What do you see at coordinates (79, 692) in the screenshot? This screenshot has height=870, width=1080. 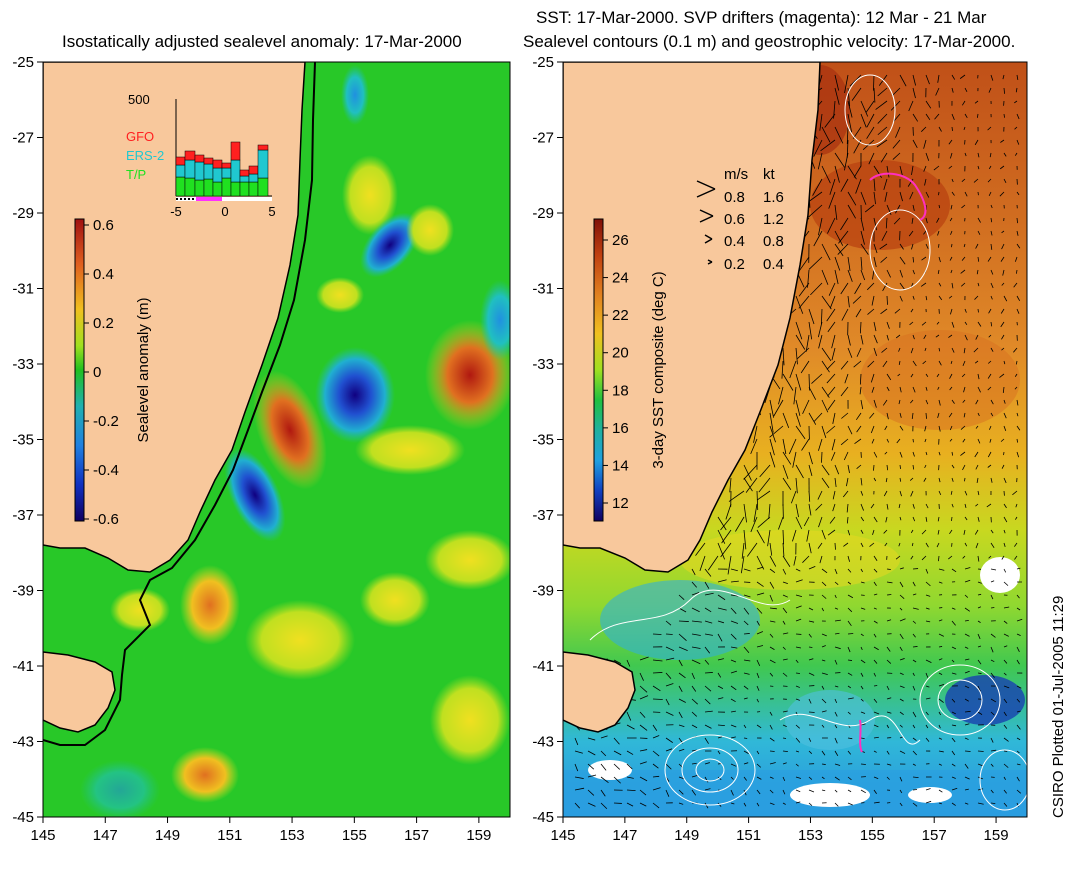 I see `tasmania-left` at bounding box center [79, 692].